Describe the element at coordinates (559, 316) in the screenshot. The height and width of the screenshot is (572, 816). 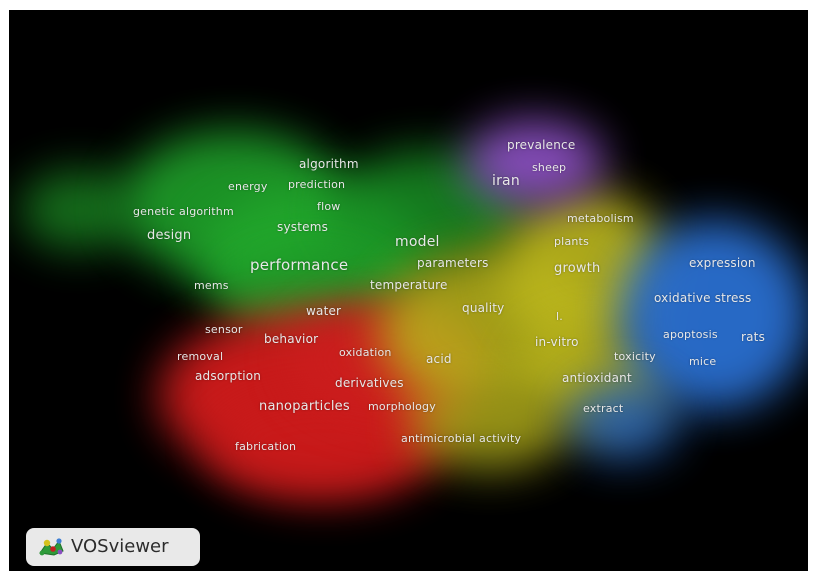
I see `term-label: l.` at that location.